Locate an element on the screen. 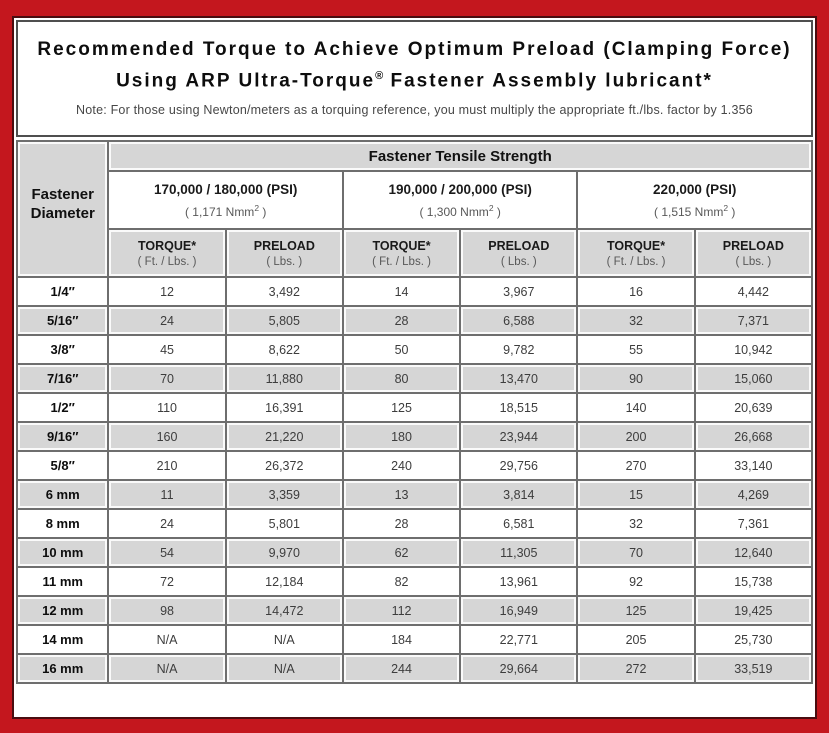 Image resolution: width=829 pixels, height=733 pixels. preload-value-cell: 29,756 is located at coordinates (519, 465).